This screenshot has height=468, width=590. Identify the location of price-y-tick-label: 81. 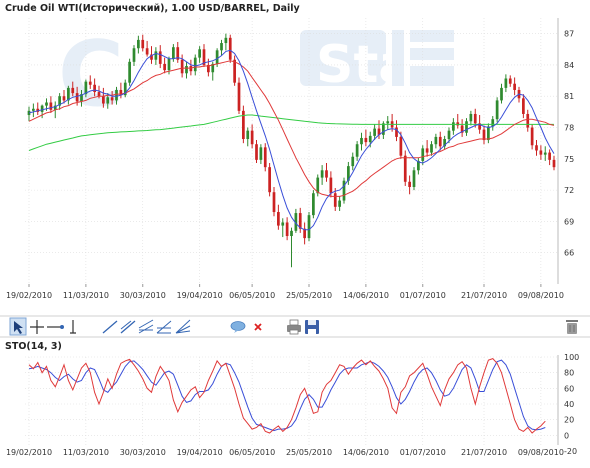
(569, 96).